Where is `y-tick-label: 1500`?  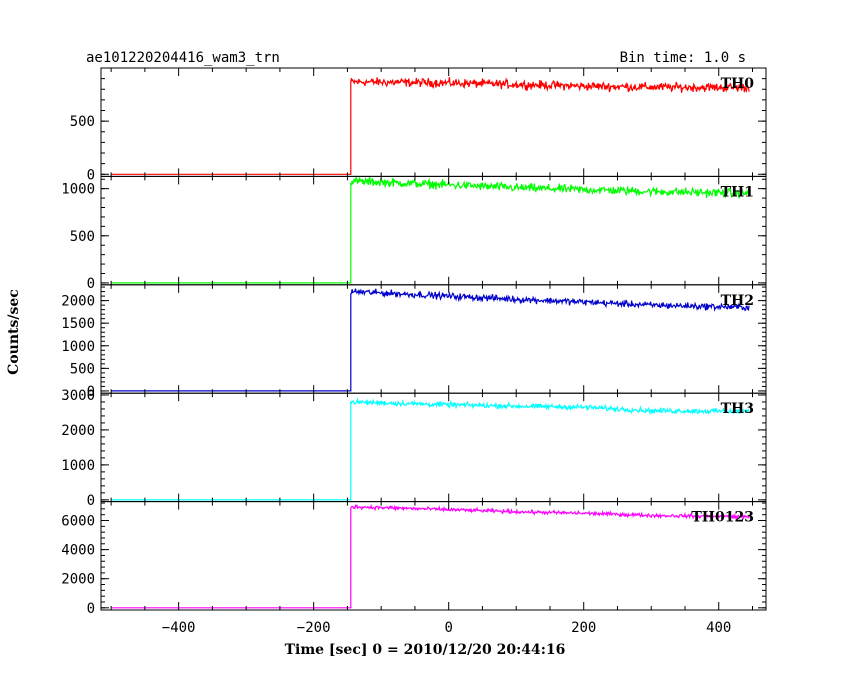
y-tick-label: 1500 is located at coordinates (78, 324).